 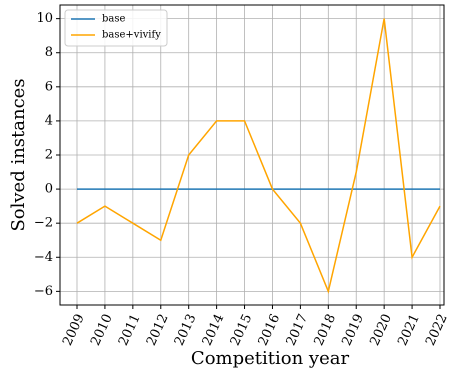 I want to click on x-tick-label: 2015, so click(x=242, y=330).